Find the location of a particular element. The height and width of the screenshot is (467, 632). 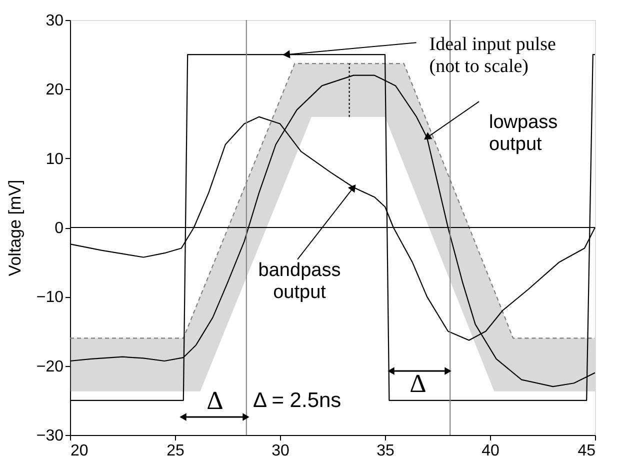

y-tick-label: −10 is located at coordinates (50, 297).